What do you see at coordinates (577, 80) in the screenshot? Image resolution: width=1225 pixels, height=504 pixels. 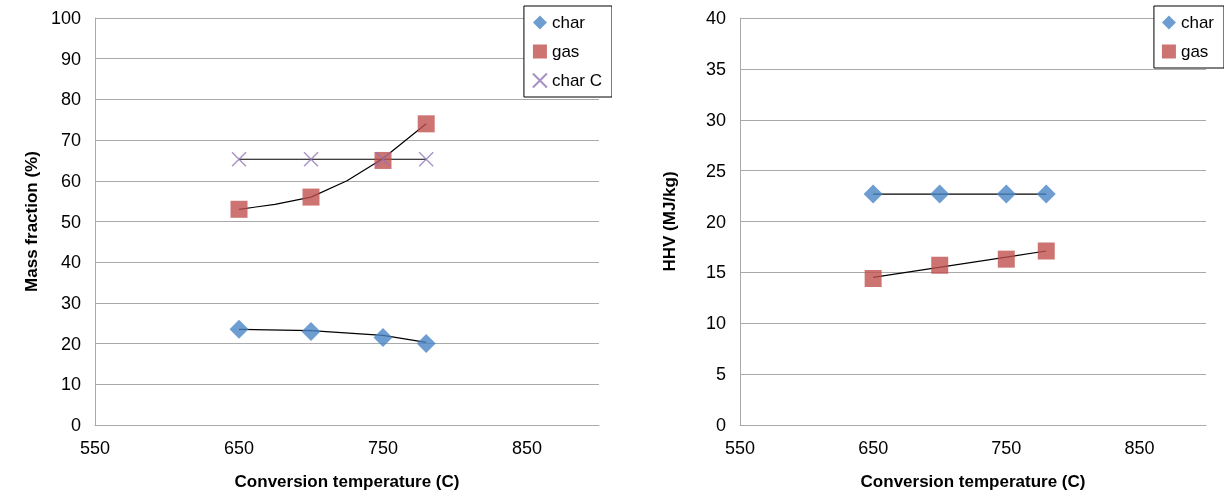 I see `legend-label: char C` at bounding box center [577, 80].